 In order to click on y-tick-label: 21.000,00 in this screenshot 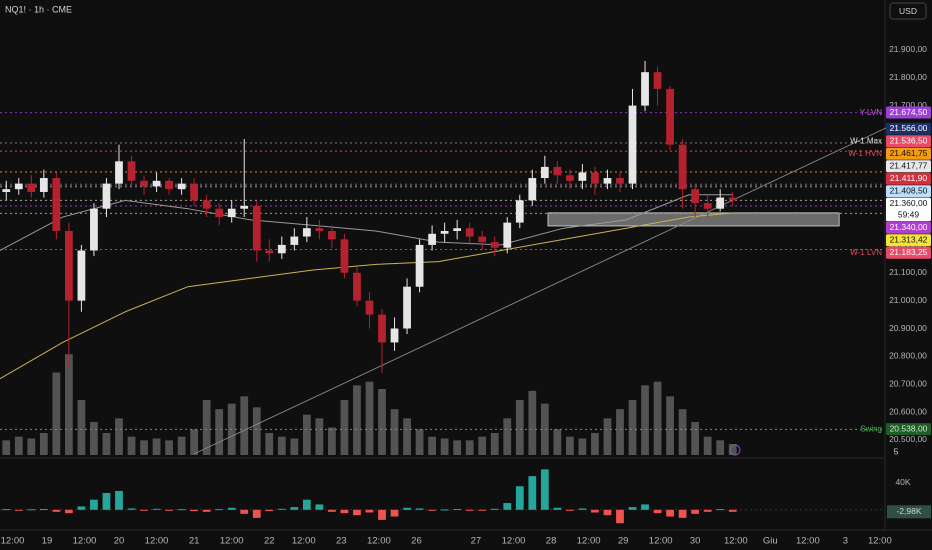, I will do `click(908, 300)`.